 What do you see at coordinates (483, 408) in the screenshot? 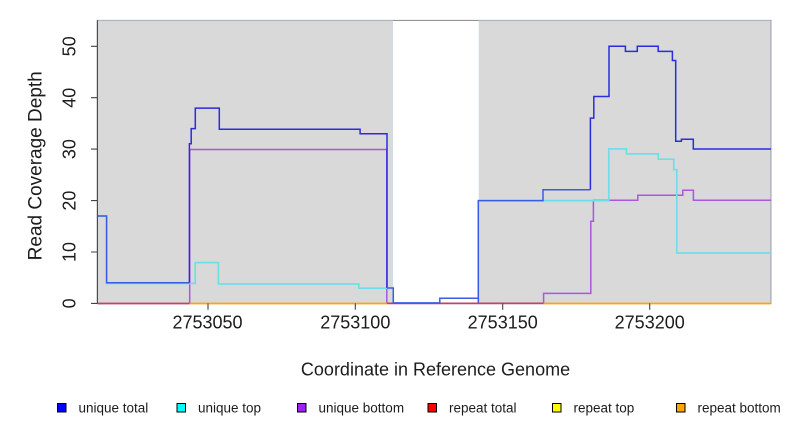
I see `svg-text: repeat total` at bounding box center [483, 408].